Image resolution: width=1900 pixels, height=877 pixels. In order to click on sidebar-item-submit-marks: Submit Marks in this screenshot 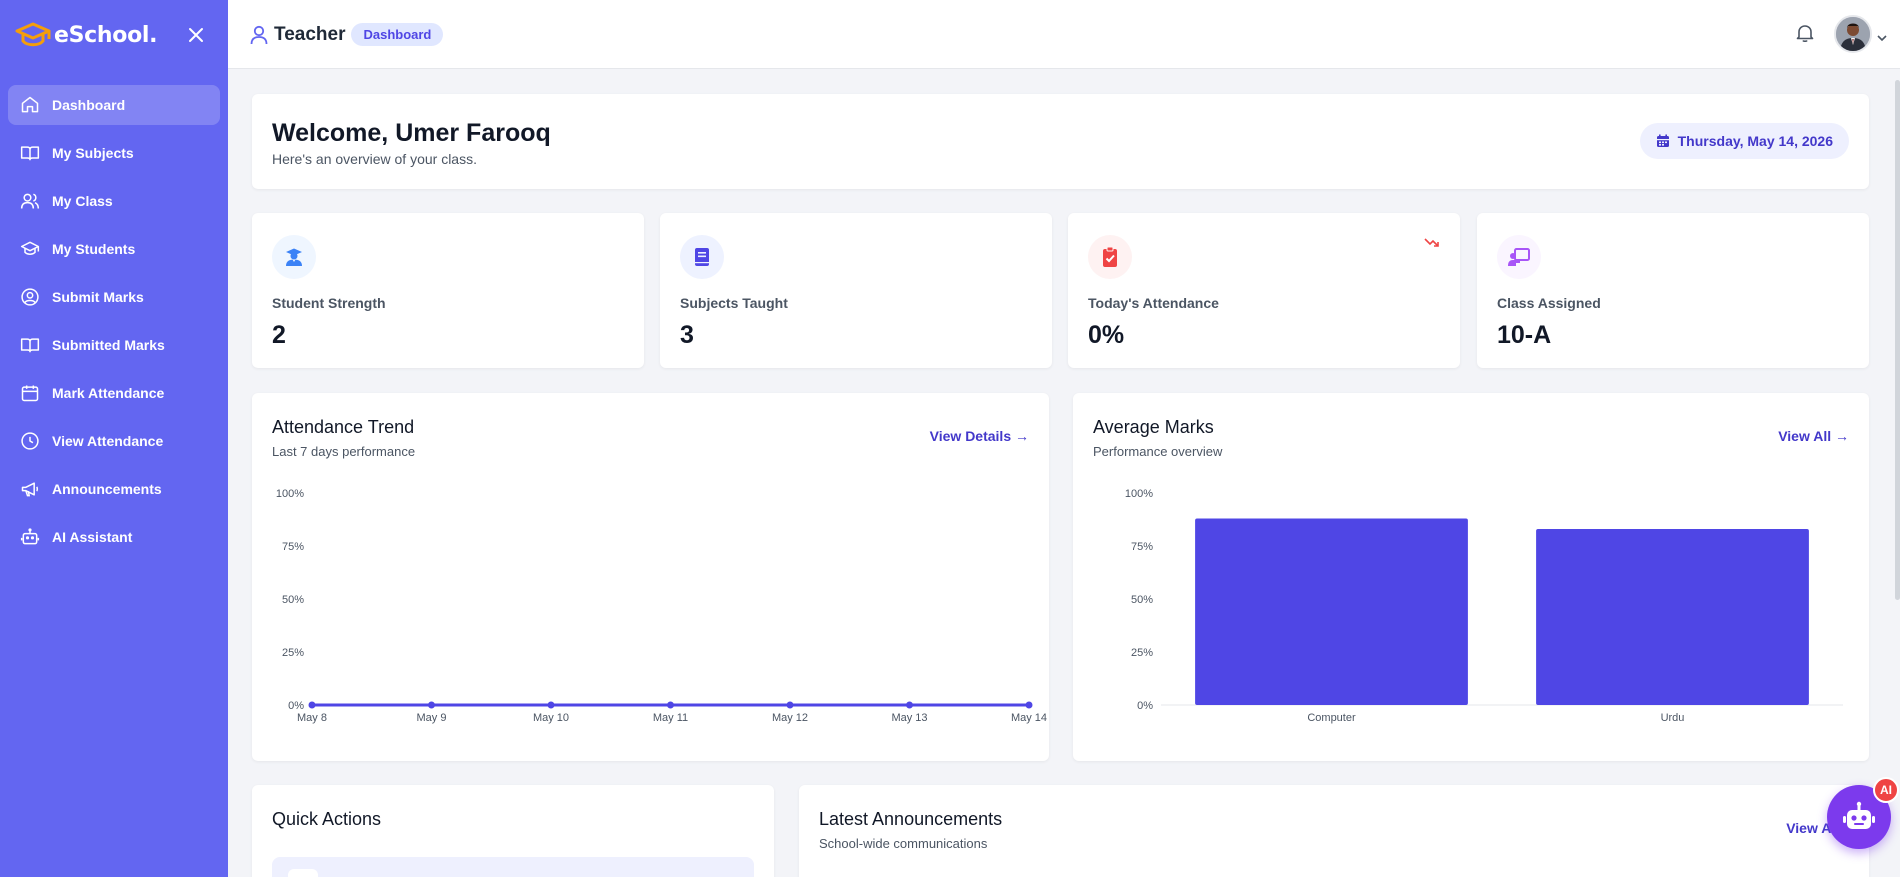, I will do `click(114, 297)`.